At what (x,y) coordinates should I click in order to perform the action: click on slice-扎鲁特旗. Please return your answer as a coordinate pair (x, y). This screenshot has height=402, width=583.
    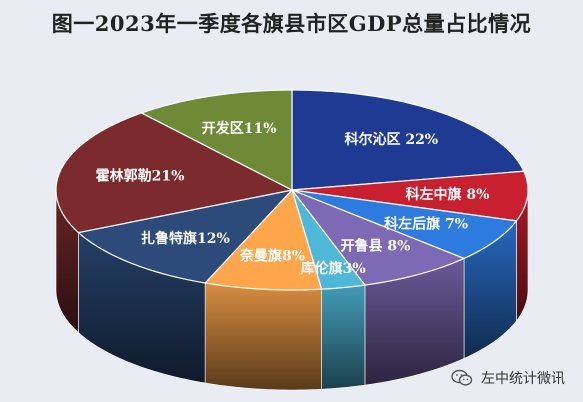
    Looking at the image, I should click on (185, 236).